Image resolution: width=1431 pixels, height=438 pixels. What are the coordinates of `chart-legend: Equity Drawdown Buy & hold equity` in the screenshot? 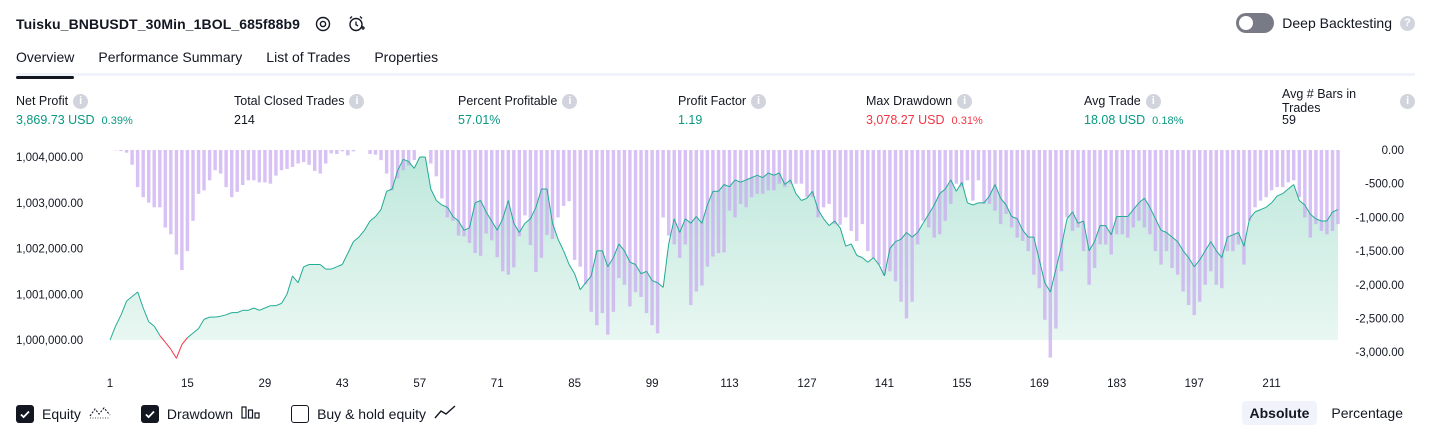 It's located at (247, 413).